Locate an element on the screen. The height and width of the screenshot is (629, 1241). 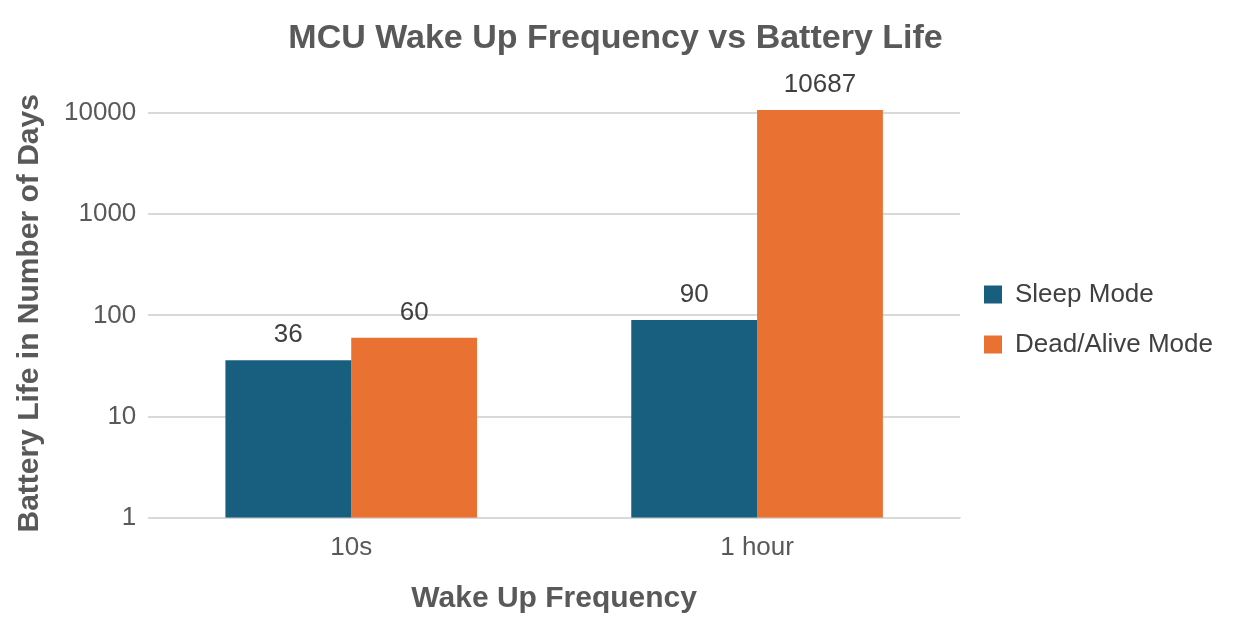
legend-label: Sleep Mode is located at coordinates (1084, 292).